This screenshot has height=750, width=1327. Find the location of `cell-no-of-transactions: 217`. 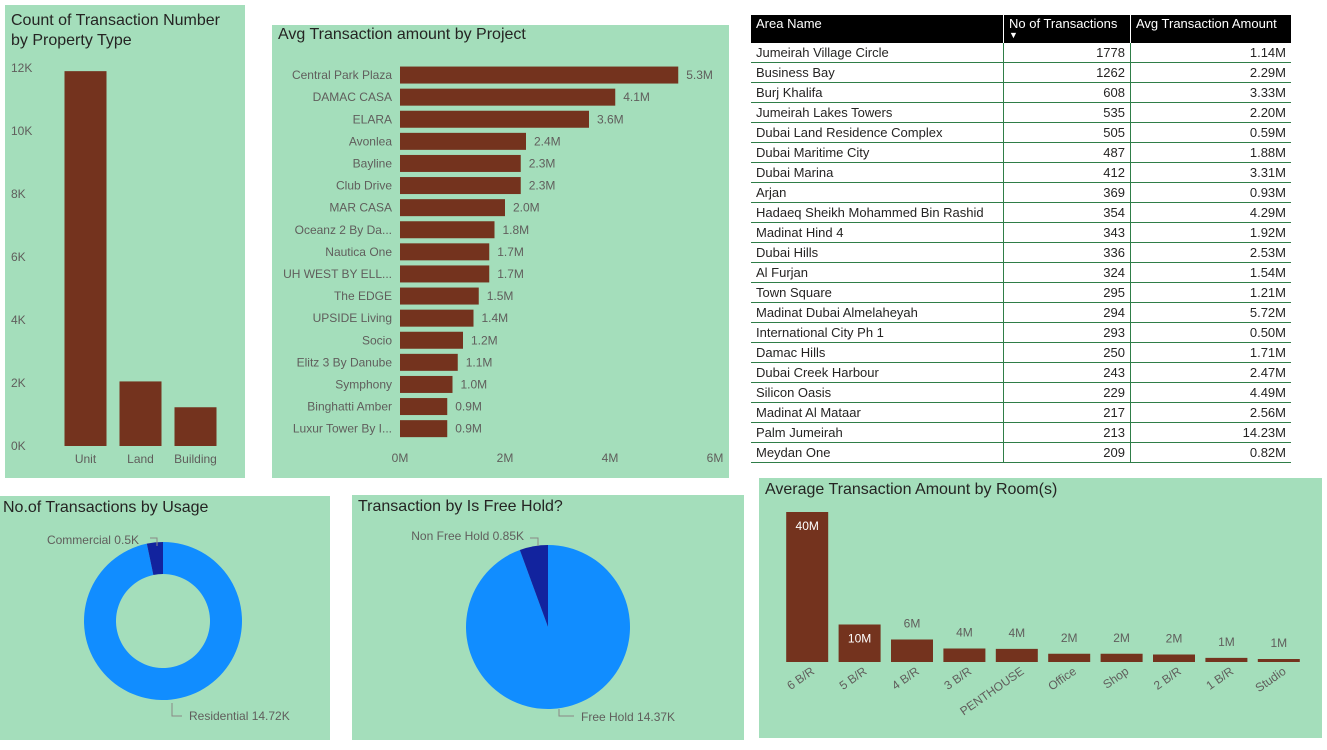

cell-no-of-transactions: 217 is located at coordinates (1067, 412).